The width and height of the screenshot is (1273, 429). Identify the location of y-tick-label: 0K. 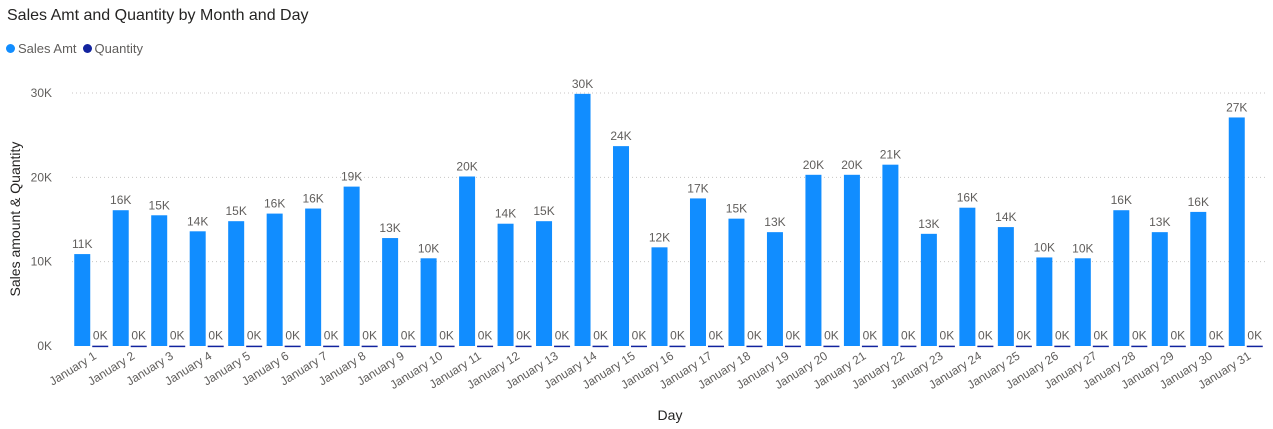
(44, 346).